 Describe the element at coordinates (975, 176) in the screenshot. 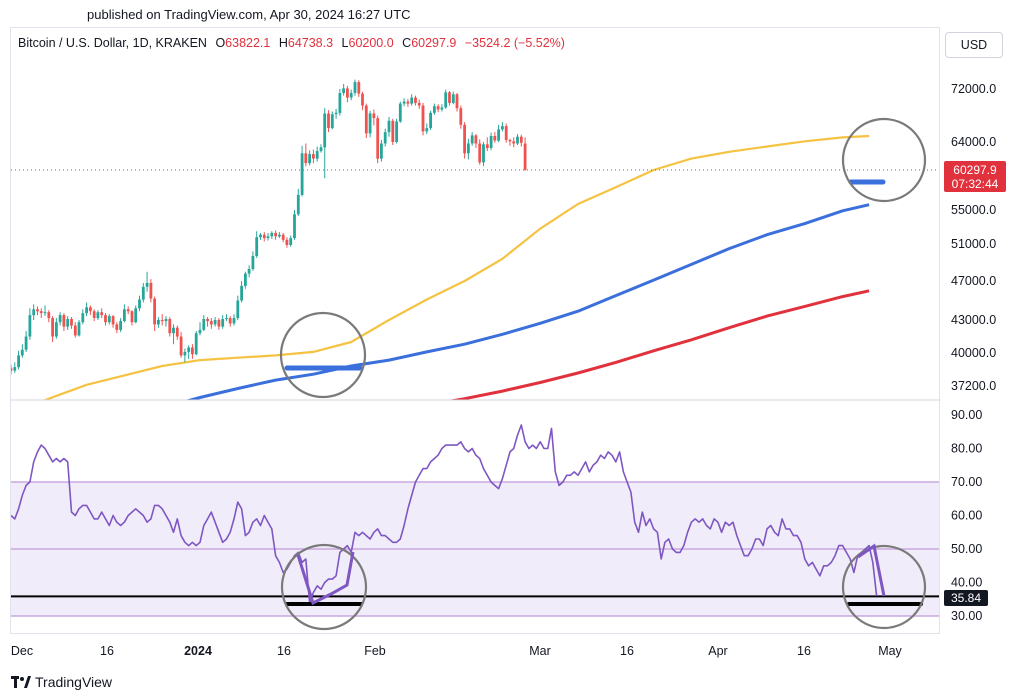

I see `last-price-tag: 60297.9 07:32:44` at that location.